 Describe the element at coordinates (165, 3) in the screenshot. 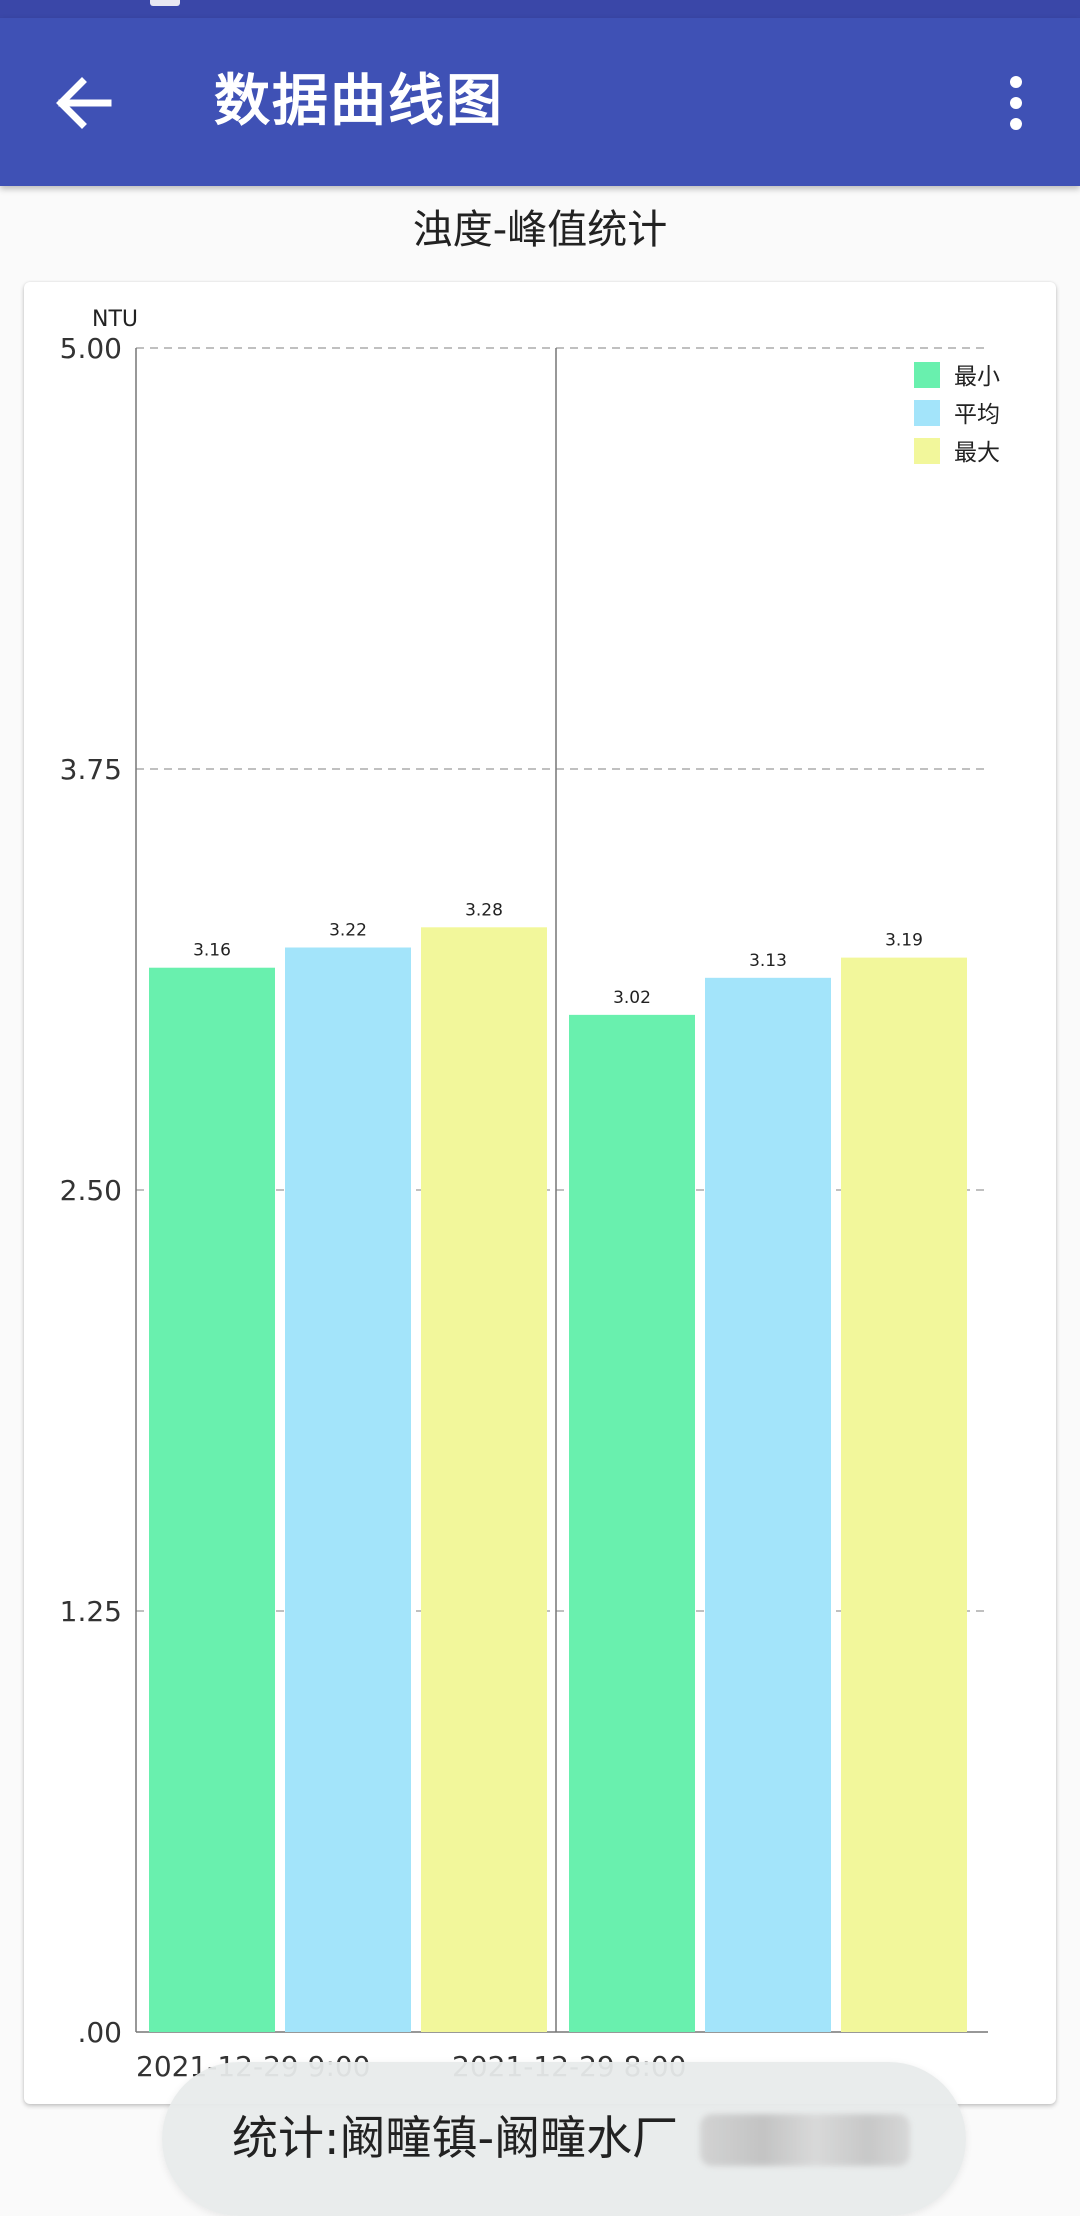

I see `status-icon` at that location.